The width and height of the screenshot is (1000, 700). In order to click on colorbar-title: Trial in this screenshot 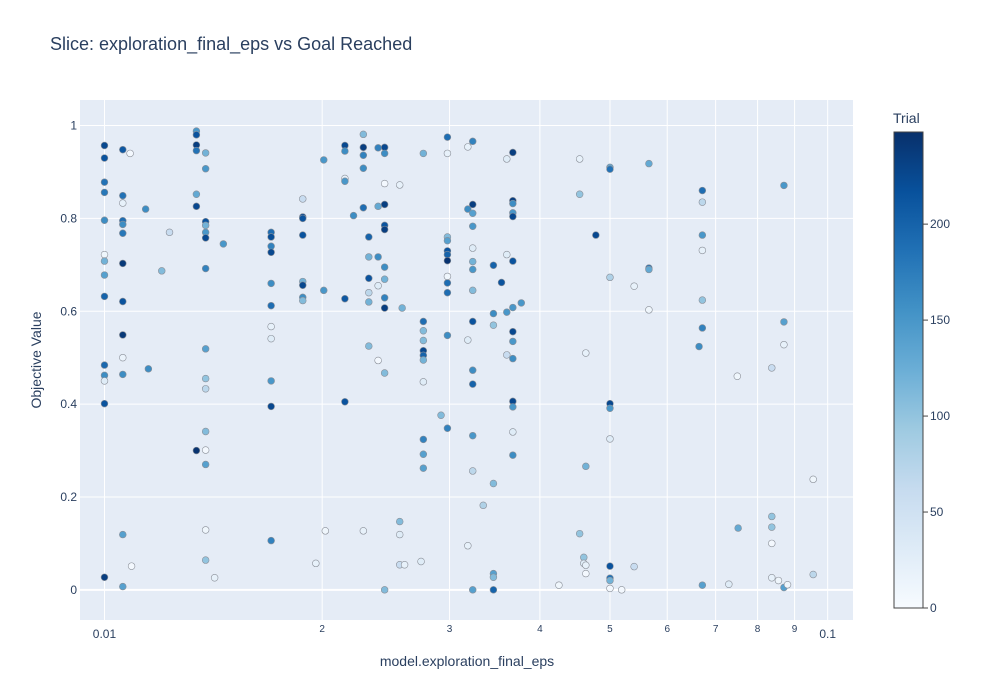, I will do `click(906, 118)`.